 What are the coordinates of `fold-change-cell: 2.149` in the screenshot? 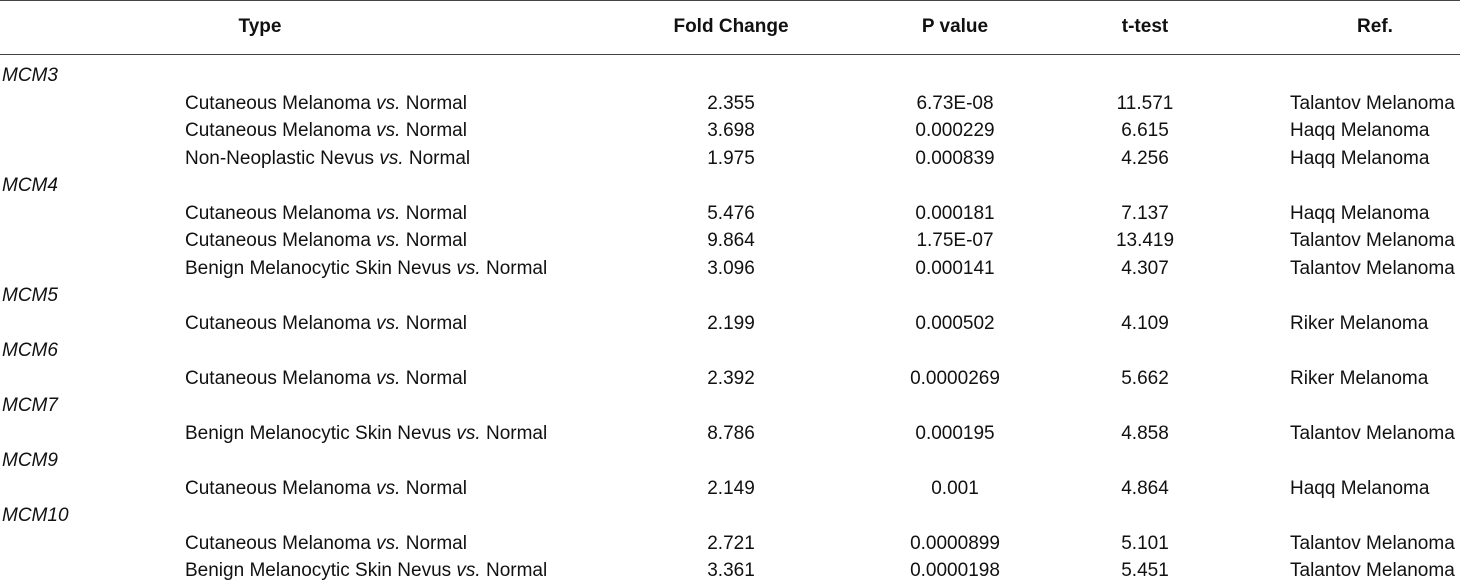 It's located at (731, 488).